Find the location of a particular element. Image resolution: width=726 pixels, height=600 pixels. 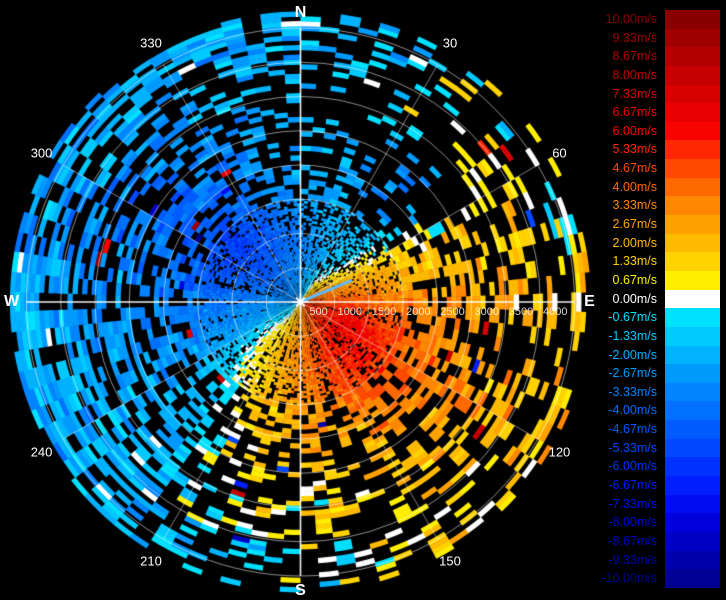

legend-row: 9.33m/s is located at coordinates (660, 38).